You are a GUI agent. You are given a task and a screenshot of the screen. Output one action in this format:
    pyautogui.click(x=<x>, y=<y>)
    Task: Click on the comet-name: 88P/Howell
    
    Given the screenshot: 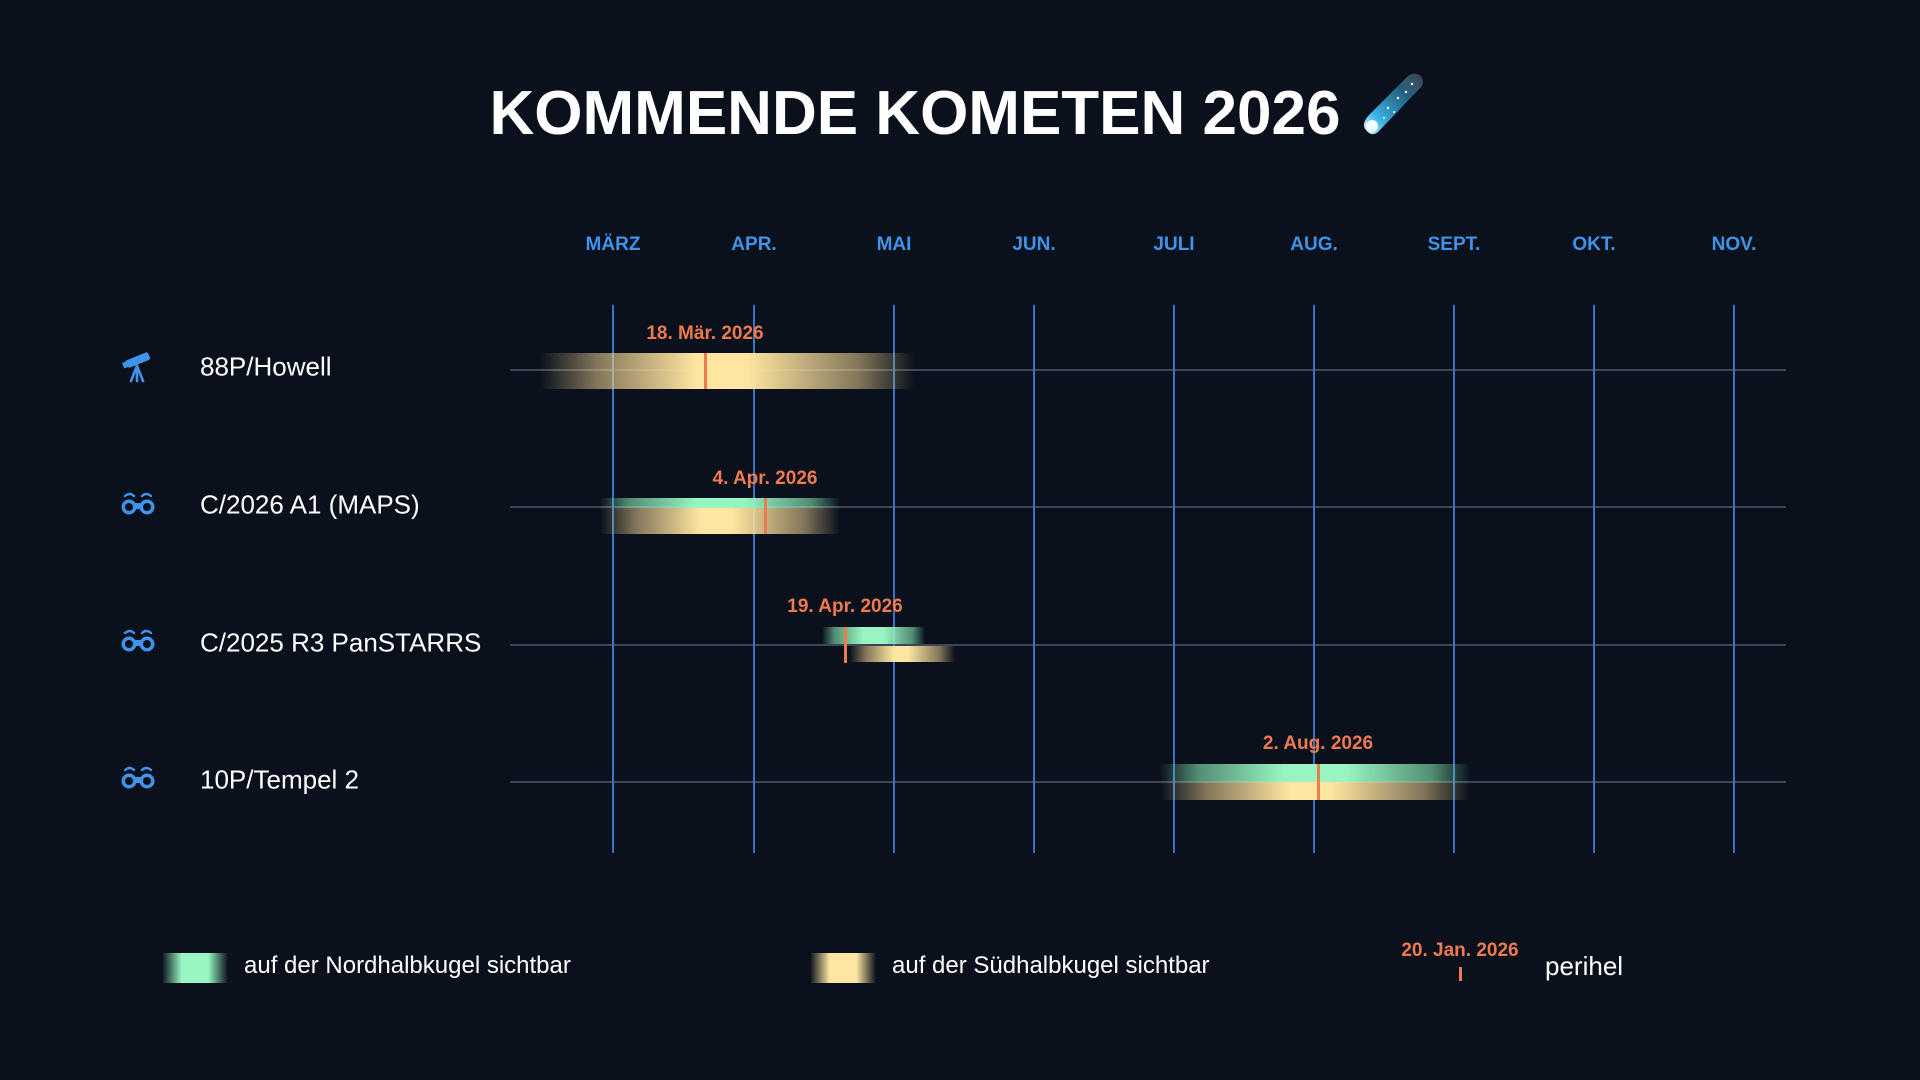 What is the action you would take?
    pyautogui.click(x=266, y=366)
    